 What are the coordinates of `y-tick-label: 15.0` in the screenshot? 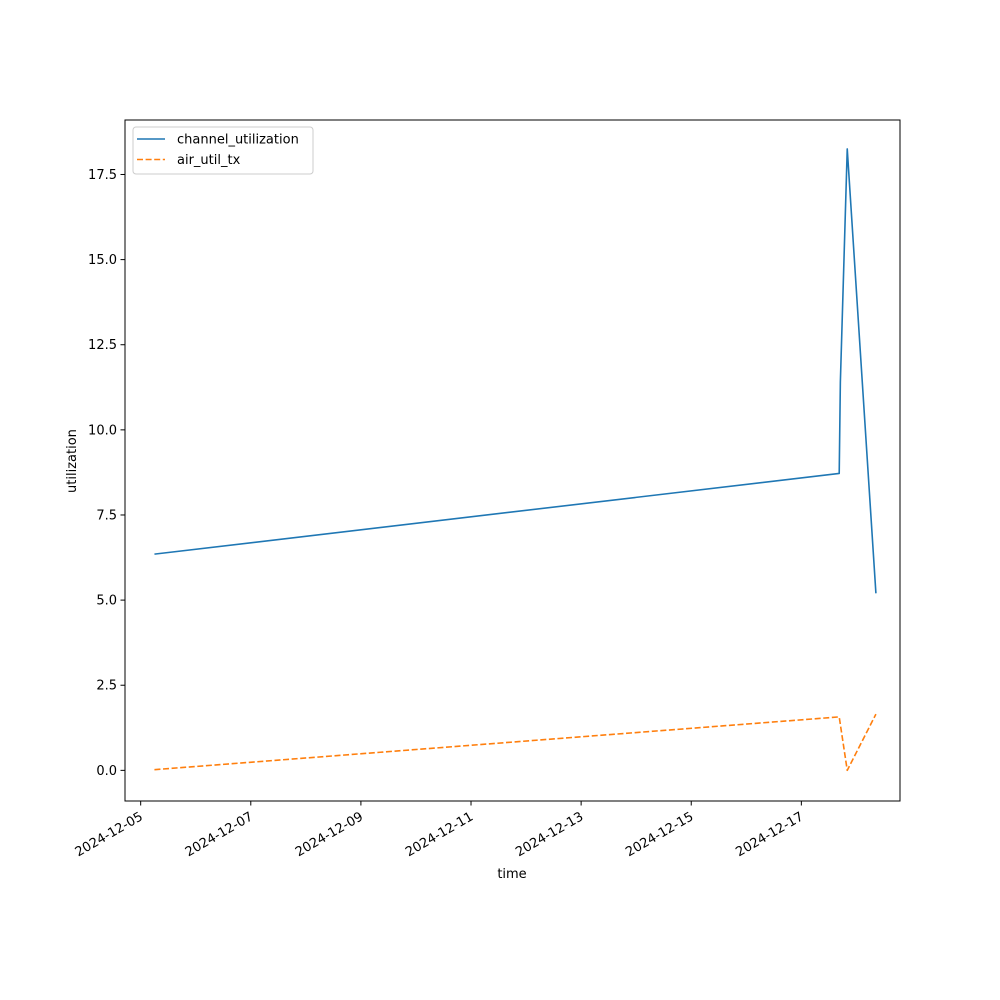 It's located at (102, 260).